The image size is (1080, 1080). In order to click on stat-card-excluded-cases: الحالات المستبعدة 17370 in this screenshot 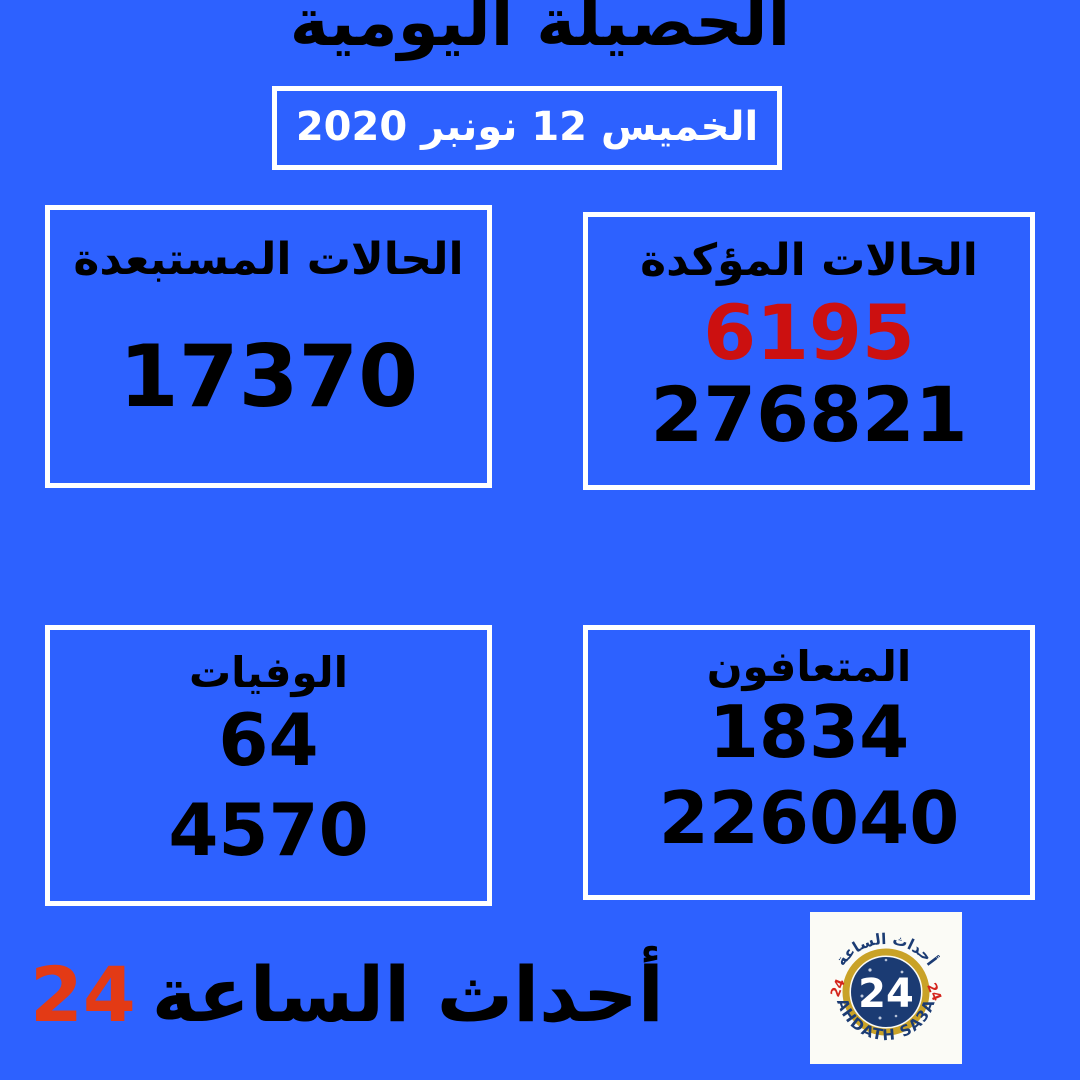, I will do `click(268, 346)`.